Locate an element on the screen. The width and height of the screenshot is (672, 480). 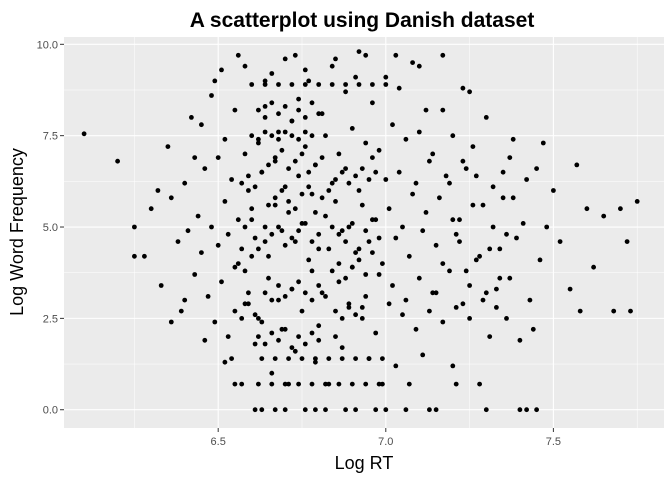
x-axis-title: Log RT is located at coordinates (364, 463).